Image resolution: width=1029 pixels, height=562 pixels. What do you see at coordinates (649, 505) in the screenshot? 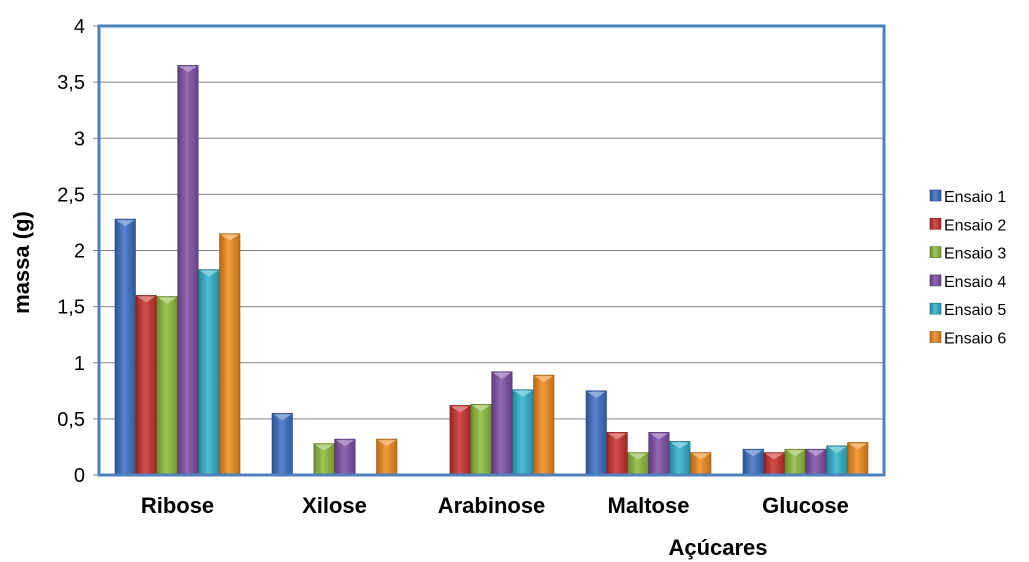
I see `x-category-label: Maltose` at bounding box center [649, 505].